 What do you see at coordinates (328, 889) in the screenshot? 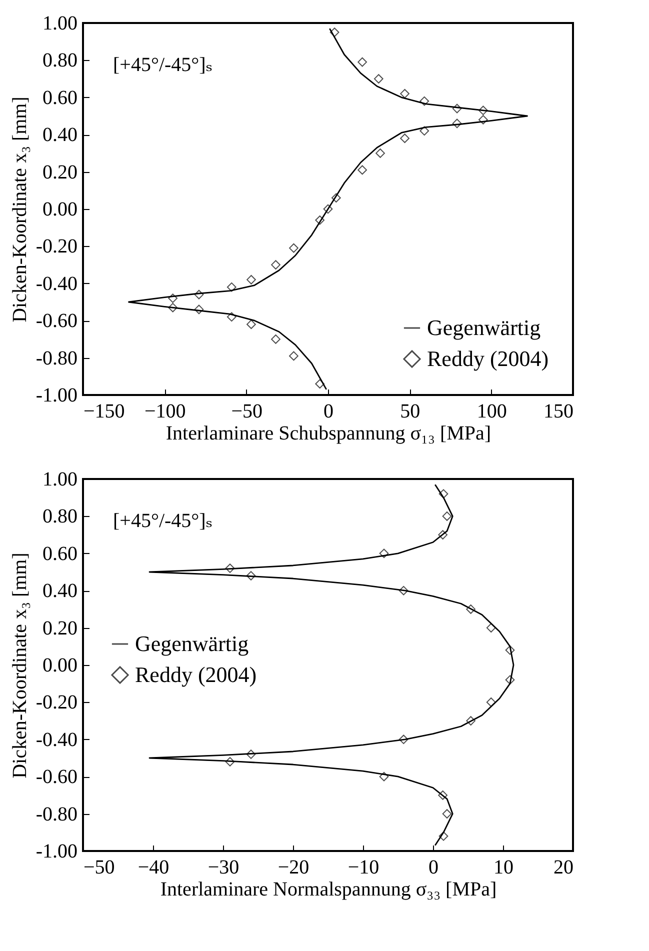
I see `x-axis-title: Interlaminare Normalspannung σ₃₃ [MPa]` at bounding box center [328, 889].